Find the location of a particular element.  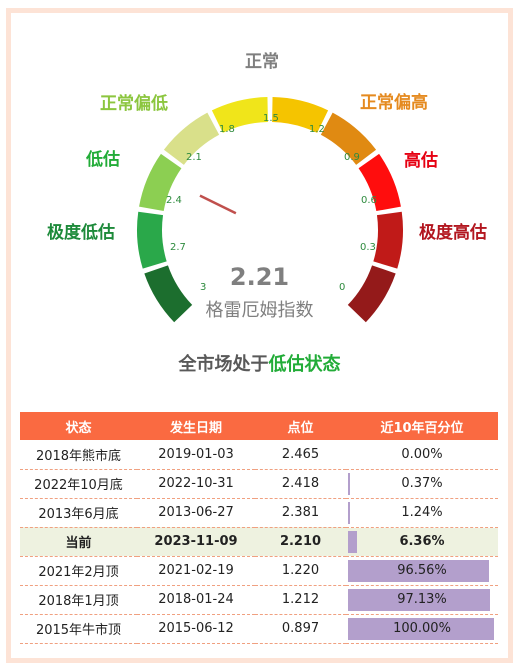

tick-label: 3 is located at coordinates (203, 287).